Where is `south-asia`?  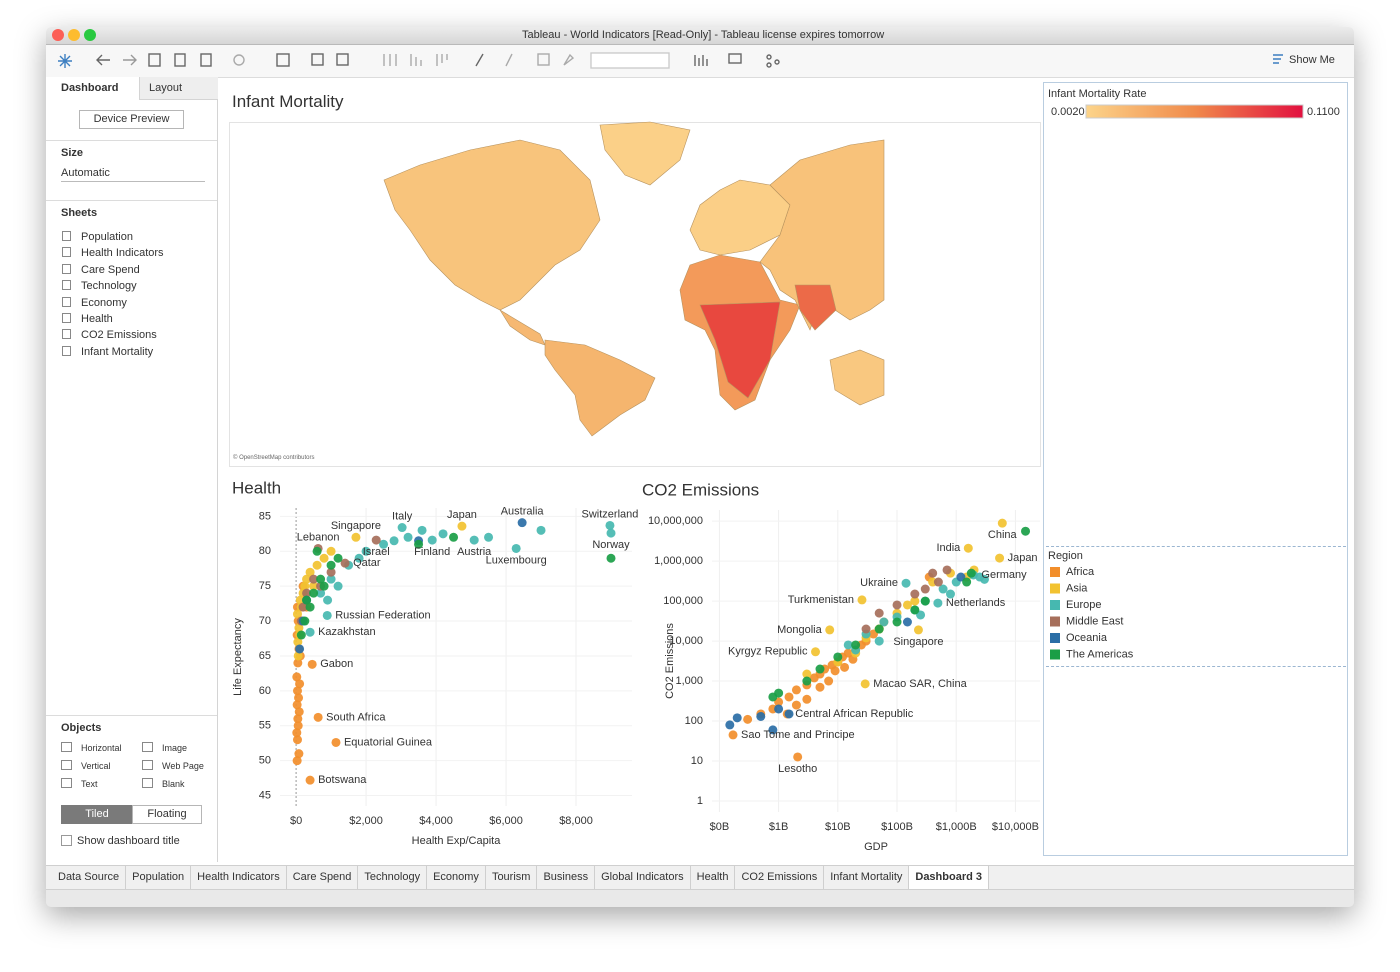
south-asia is located at coordinates (815, 307).